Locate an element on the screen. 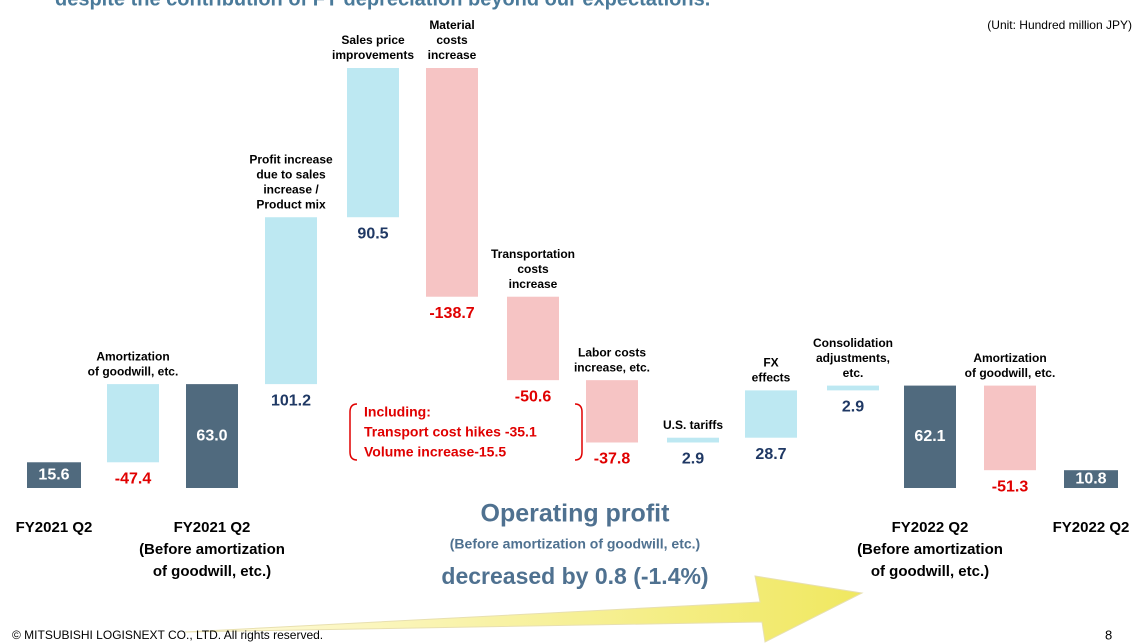 This screenshot has height=643, width=1138. category-label: Transportation is located at coordinates (533, 254).